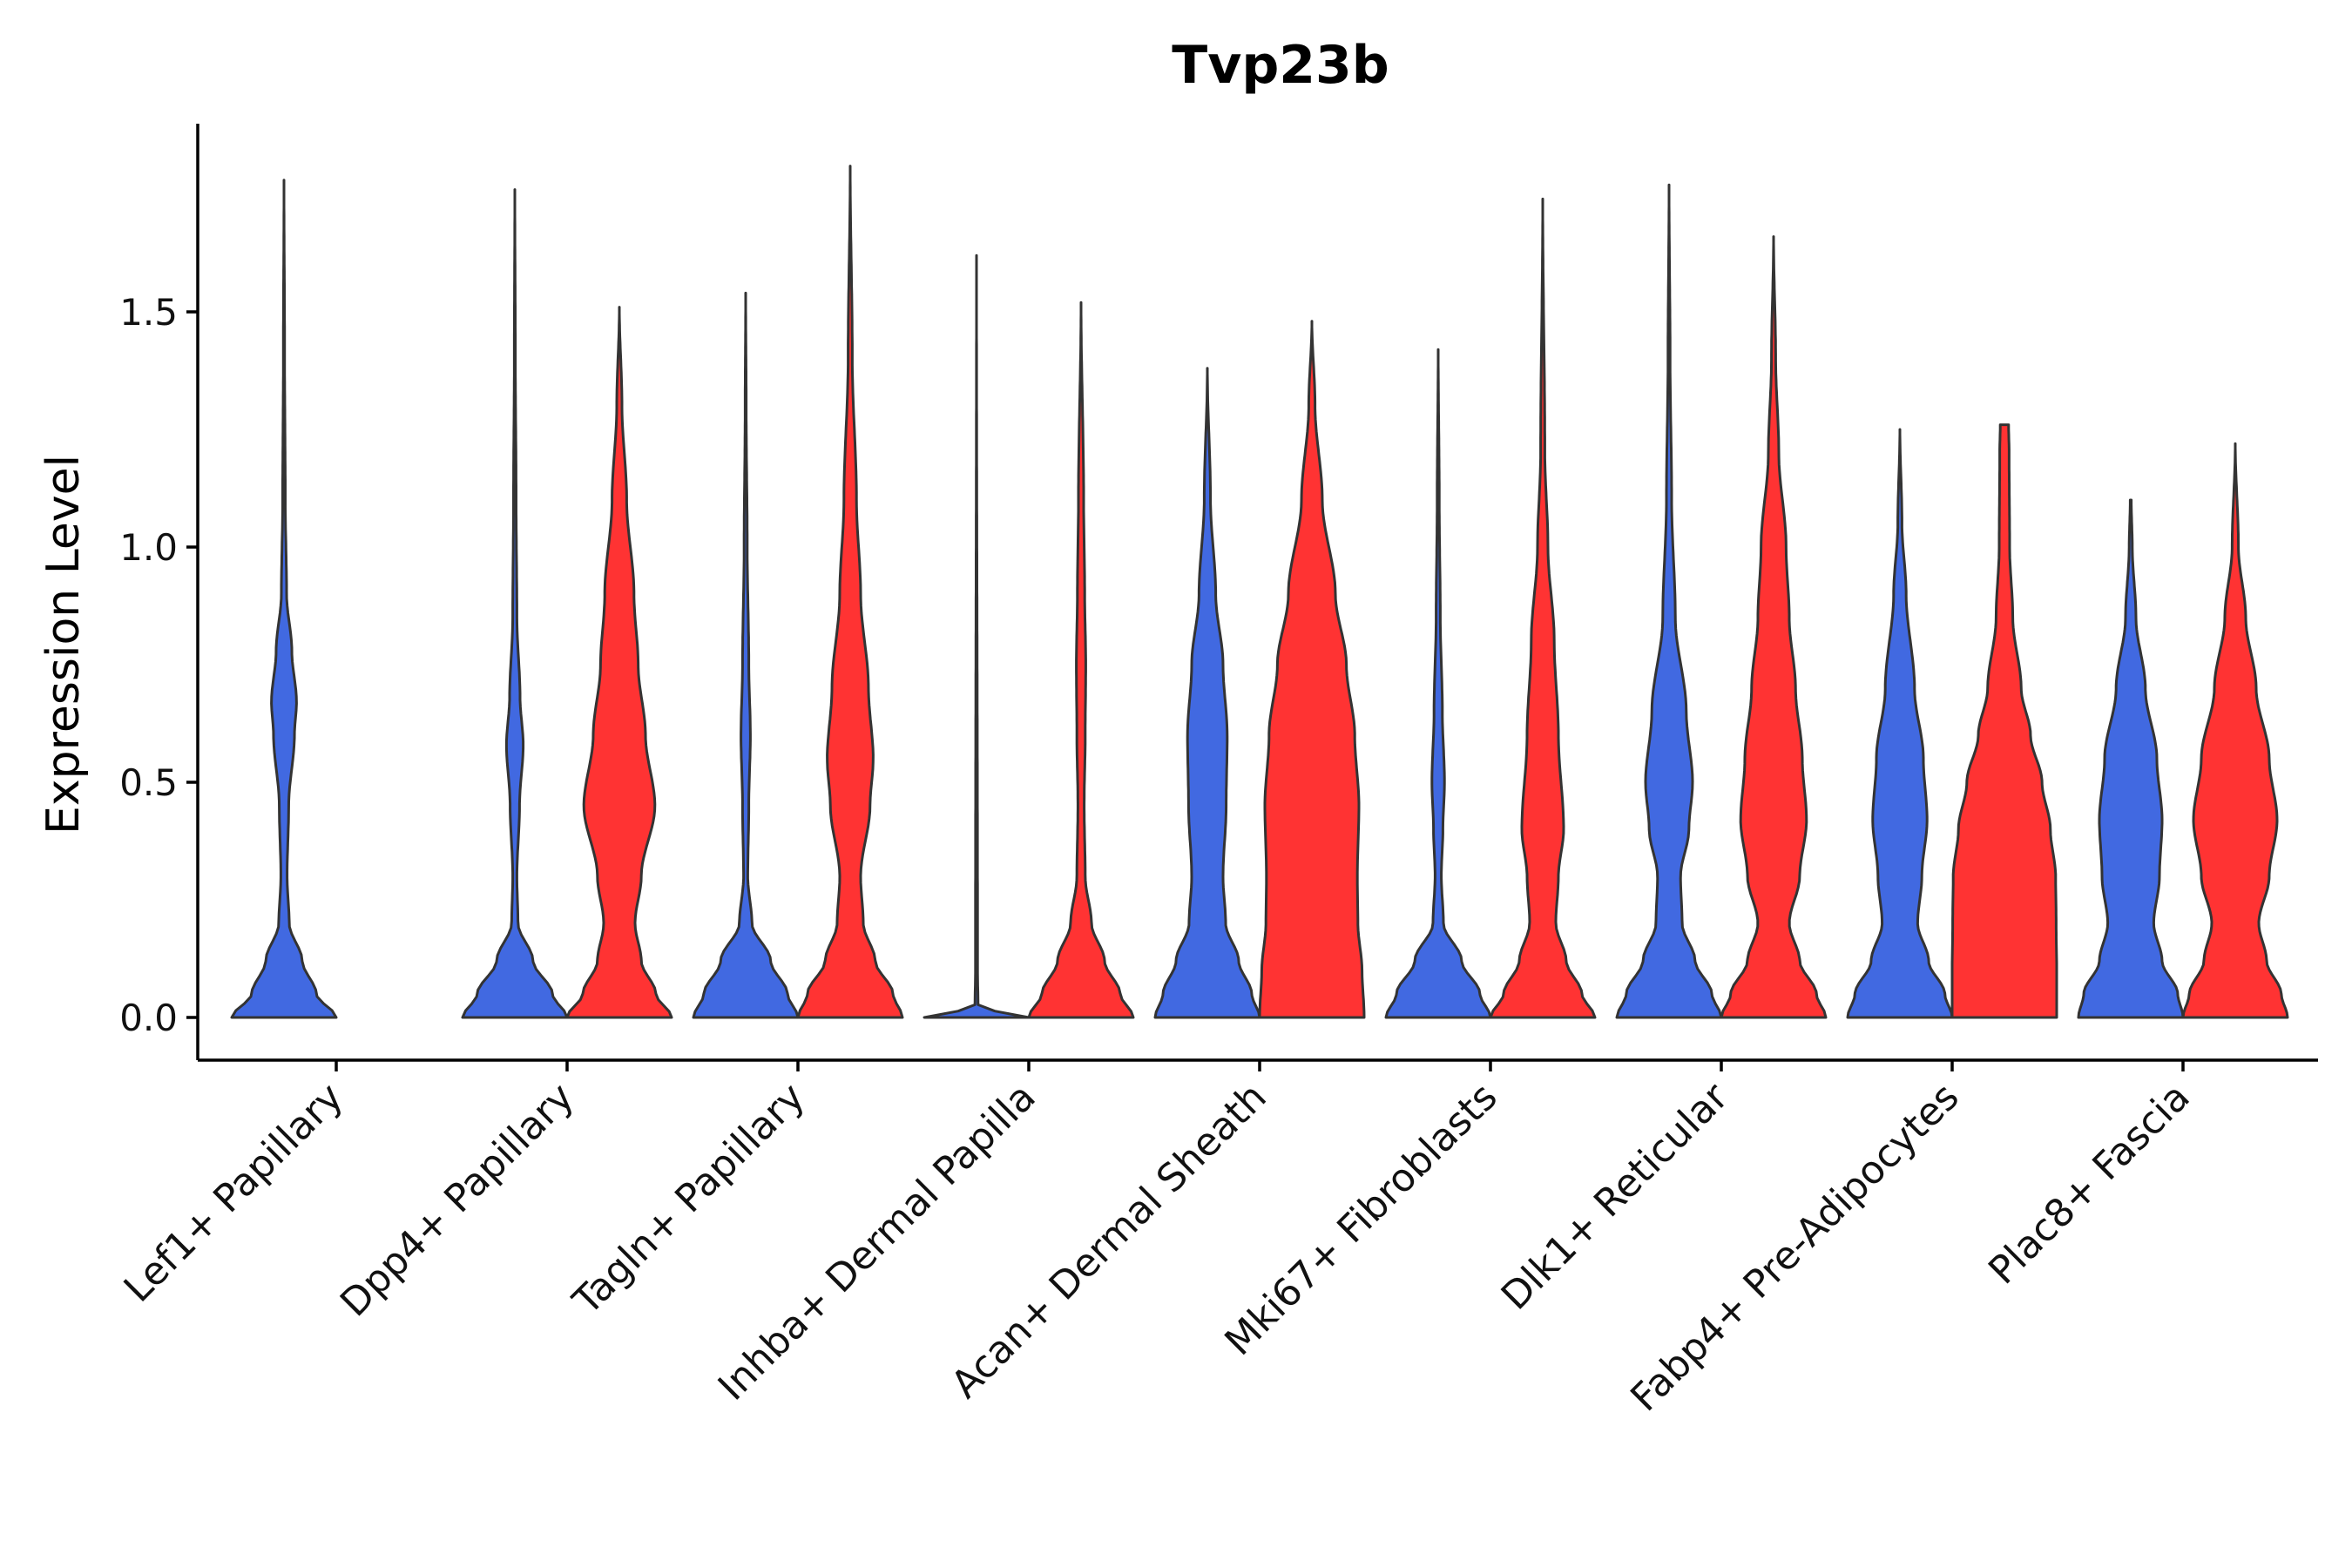  What do you see at coordinates (850, 592) in the screenshot?
I see `violin-tagln-papillary-red` at bounding box center [850, 592].